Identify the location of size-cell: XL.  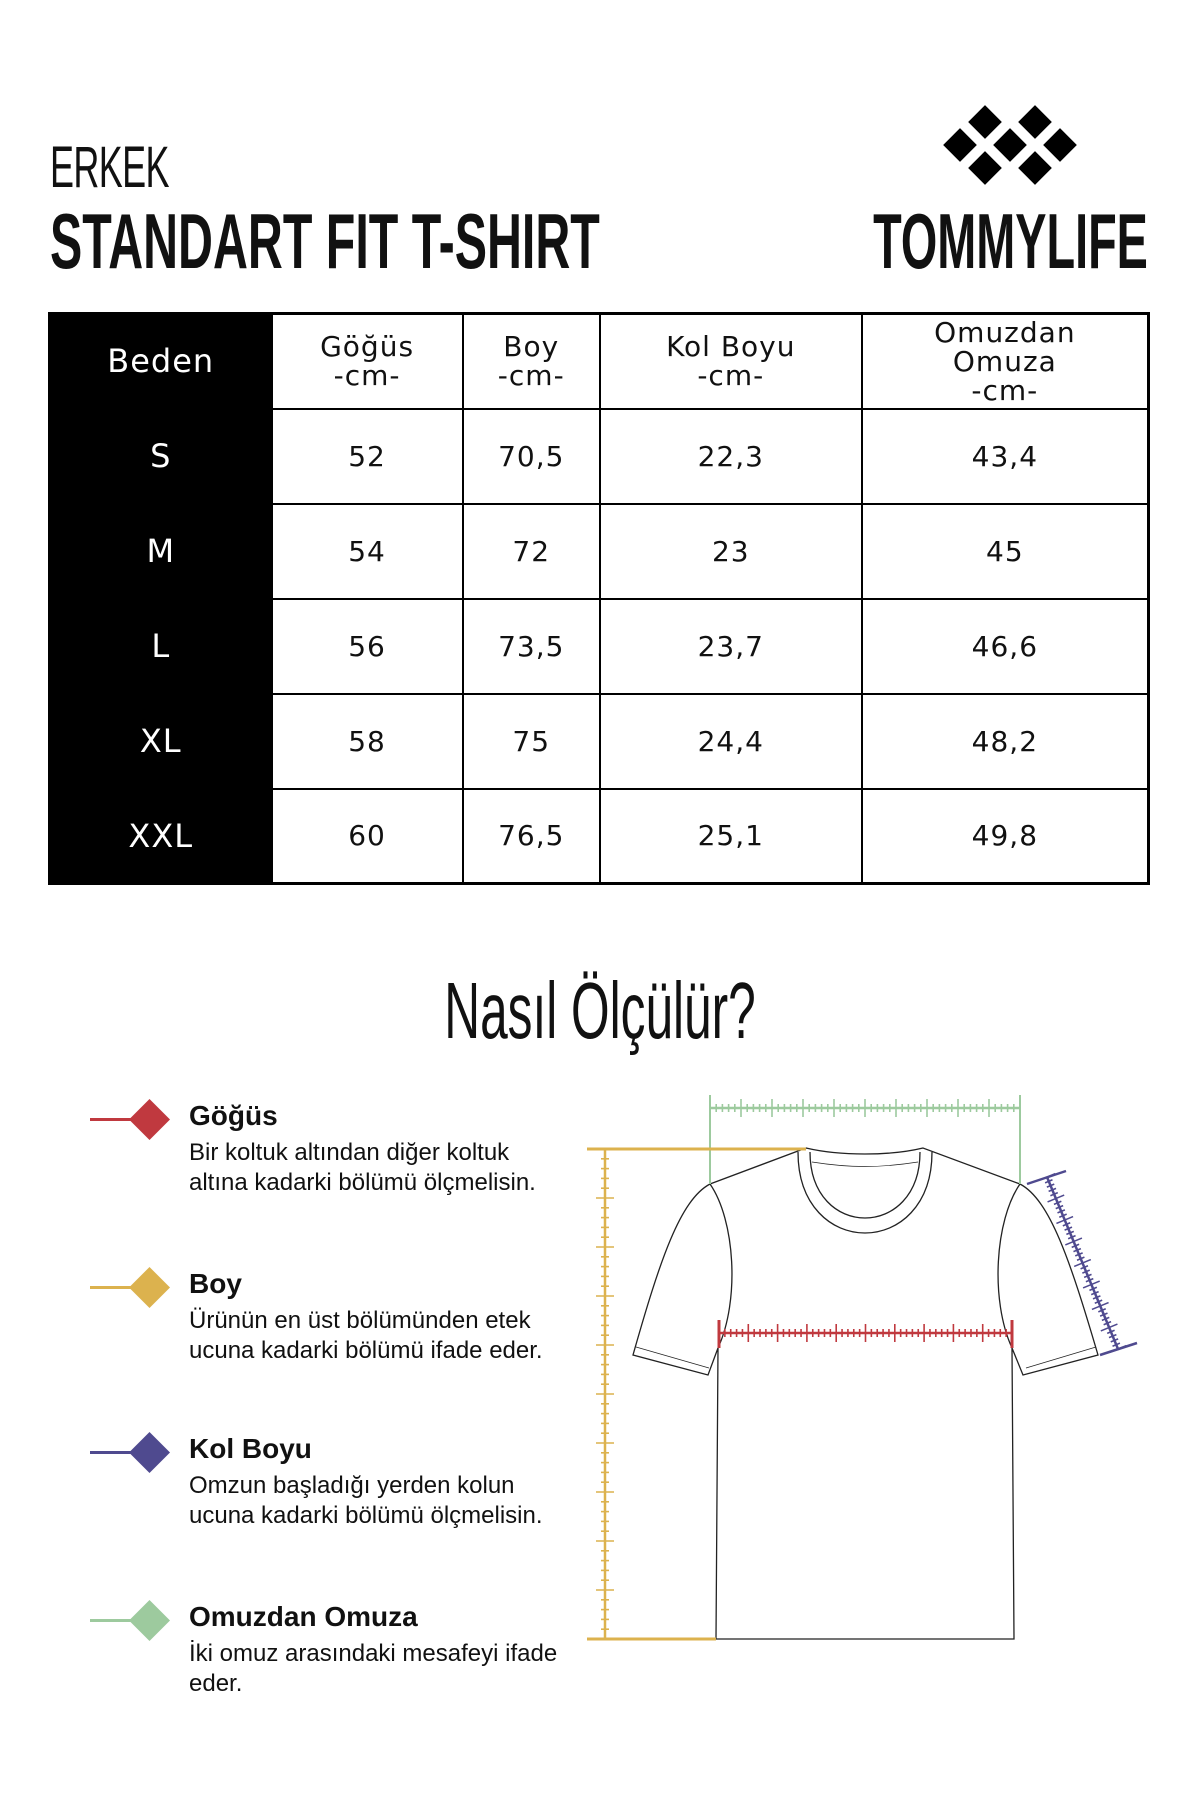
(160, 741).